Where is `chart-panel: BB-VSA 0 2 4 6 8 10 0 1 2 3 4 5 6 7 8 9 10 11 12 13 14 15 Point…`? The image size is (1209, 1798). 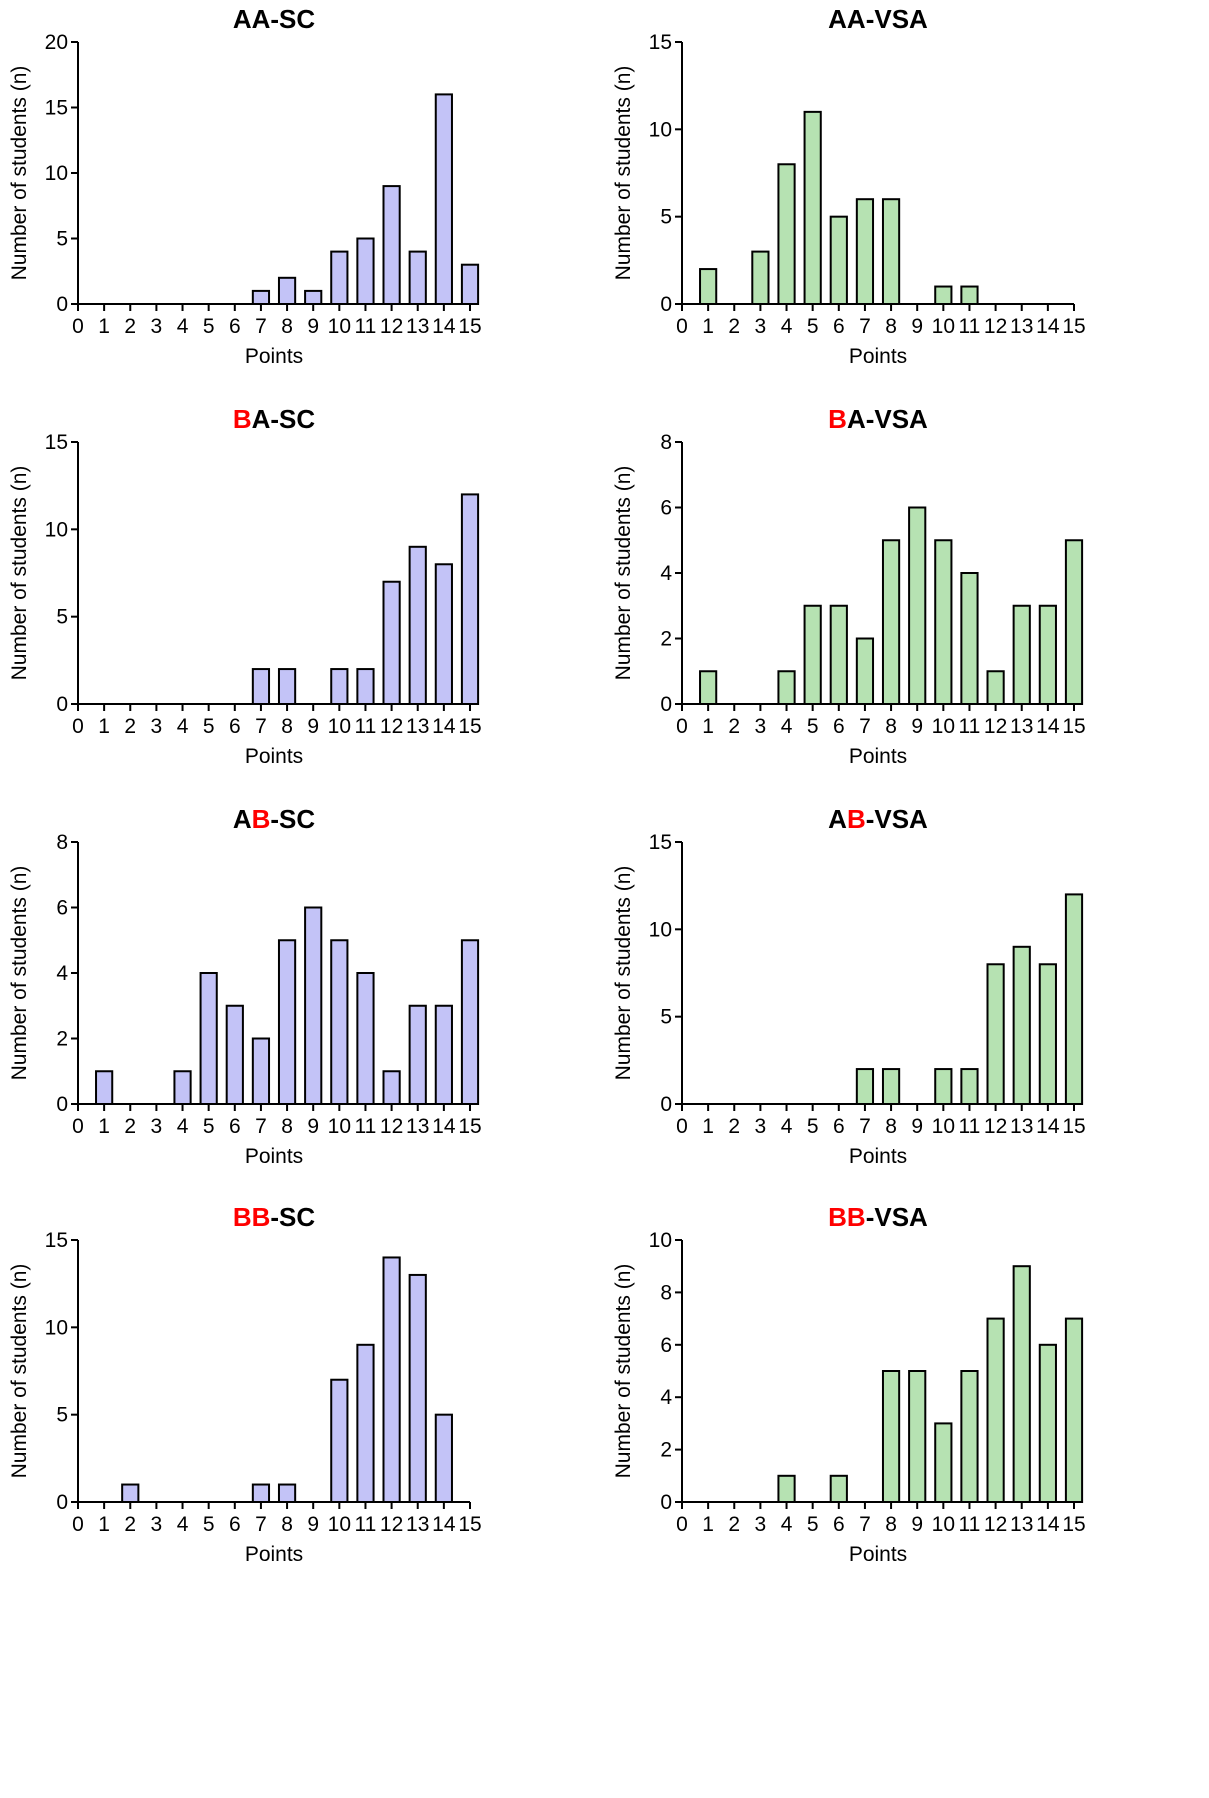 chart-panel: BB-VSA 0 2 4 6 8 10 0 1 2 3 4 5 6 7 8 9 10 11 12 13 14 15 Point… is located at coordinates (906, 1418).